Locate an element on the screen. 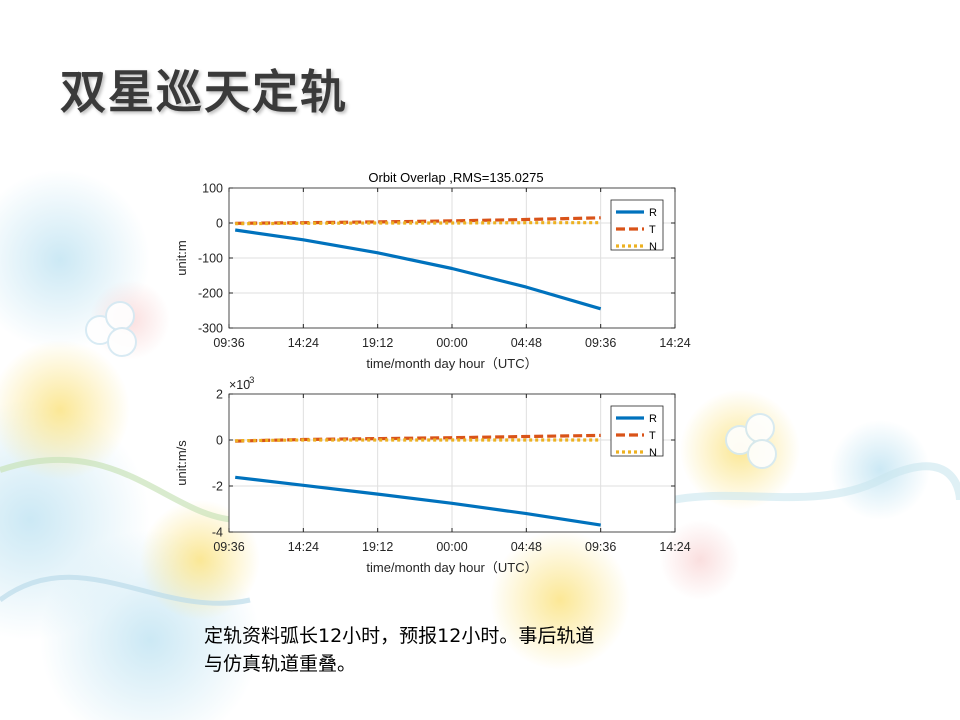 Image resolution: width=960 pixels, height=720 pixels. caption-line-1: 定轨资料弧长12小时，预报12小时。事后轨道 is located at coordinates (399, 636).